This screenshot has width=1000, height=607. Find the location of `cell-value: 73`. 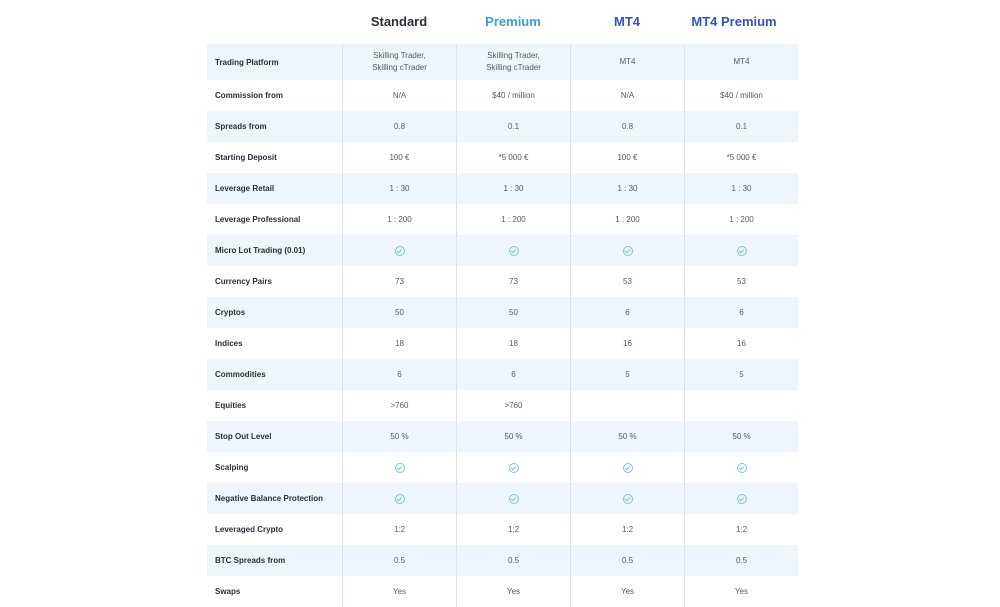

cell-value: 73 is located at coordinates (399, 281).